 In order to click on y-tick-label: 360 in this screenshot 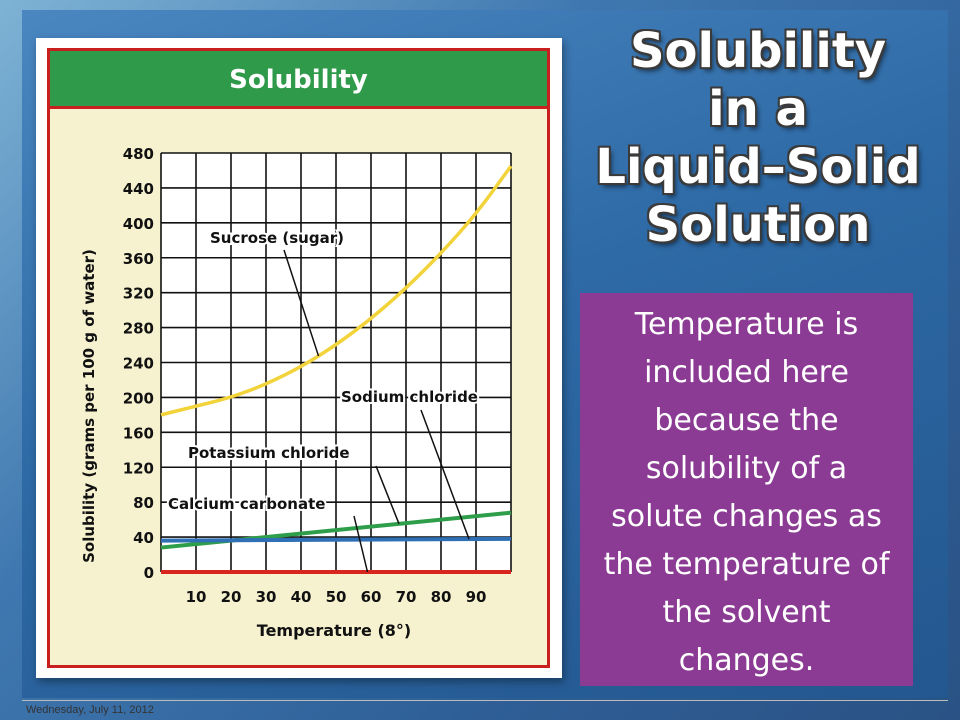, I will do `click(138, 259)`.